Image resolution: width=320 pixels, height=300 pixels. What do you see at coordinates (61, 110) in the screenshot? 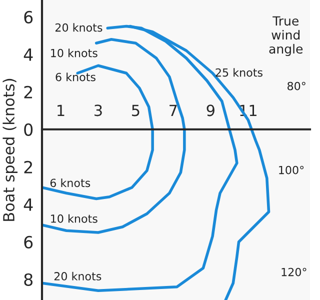
I see `x-tick-label: 1` at bounding box center [61, 110].